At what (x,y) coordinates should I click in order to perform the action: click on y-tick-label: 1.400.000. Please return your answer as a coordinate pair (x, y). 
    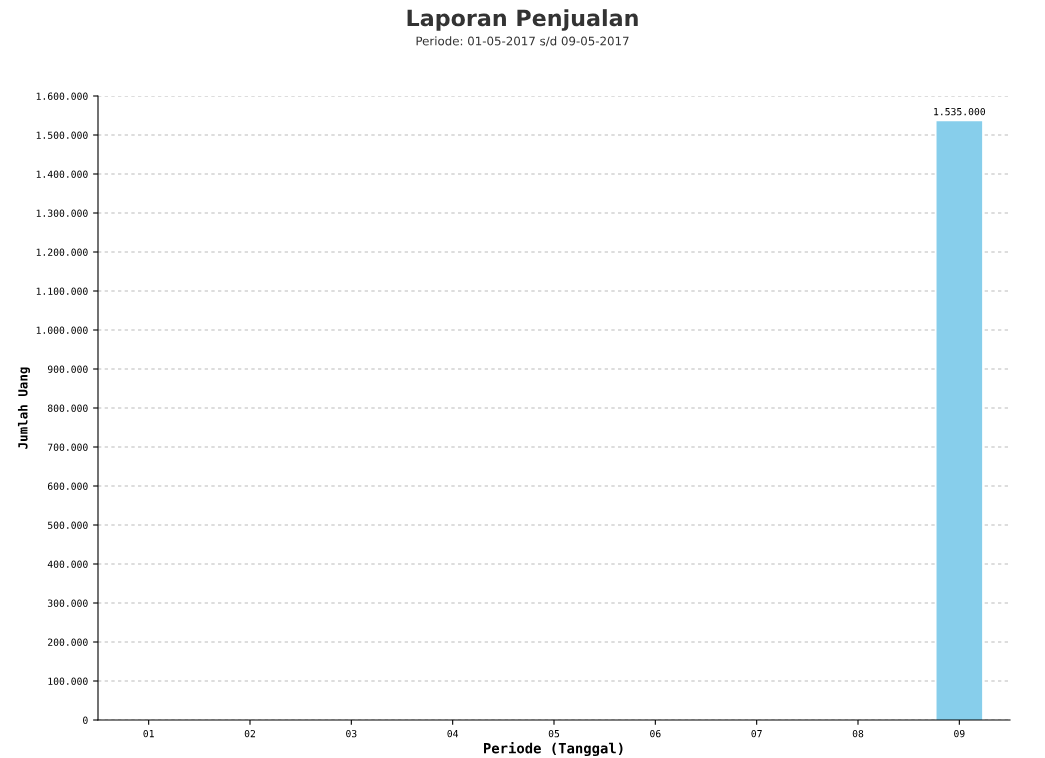
    Looking at the image, I should click on (62, 174).